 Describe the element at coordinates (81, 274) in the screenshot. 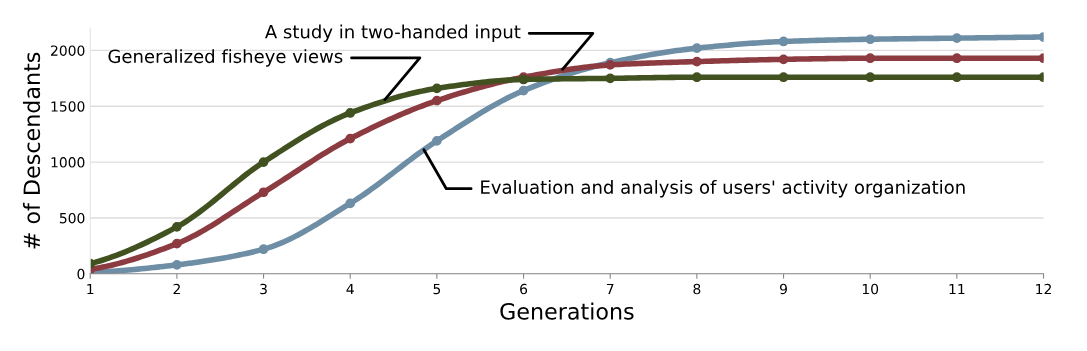

I see `y-tick-label: 0` at that location.